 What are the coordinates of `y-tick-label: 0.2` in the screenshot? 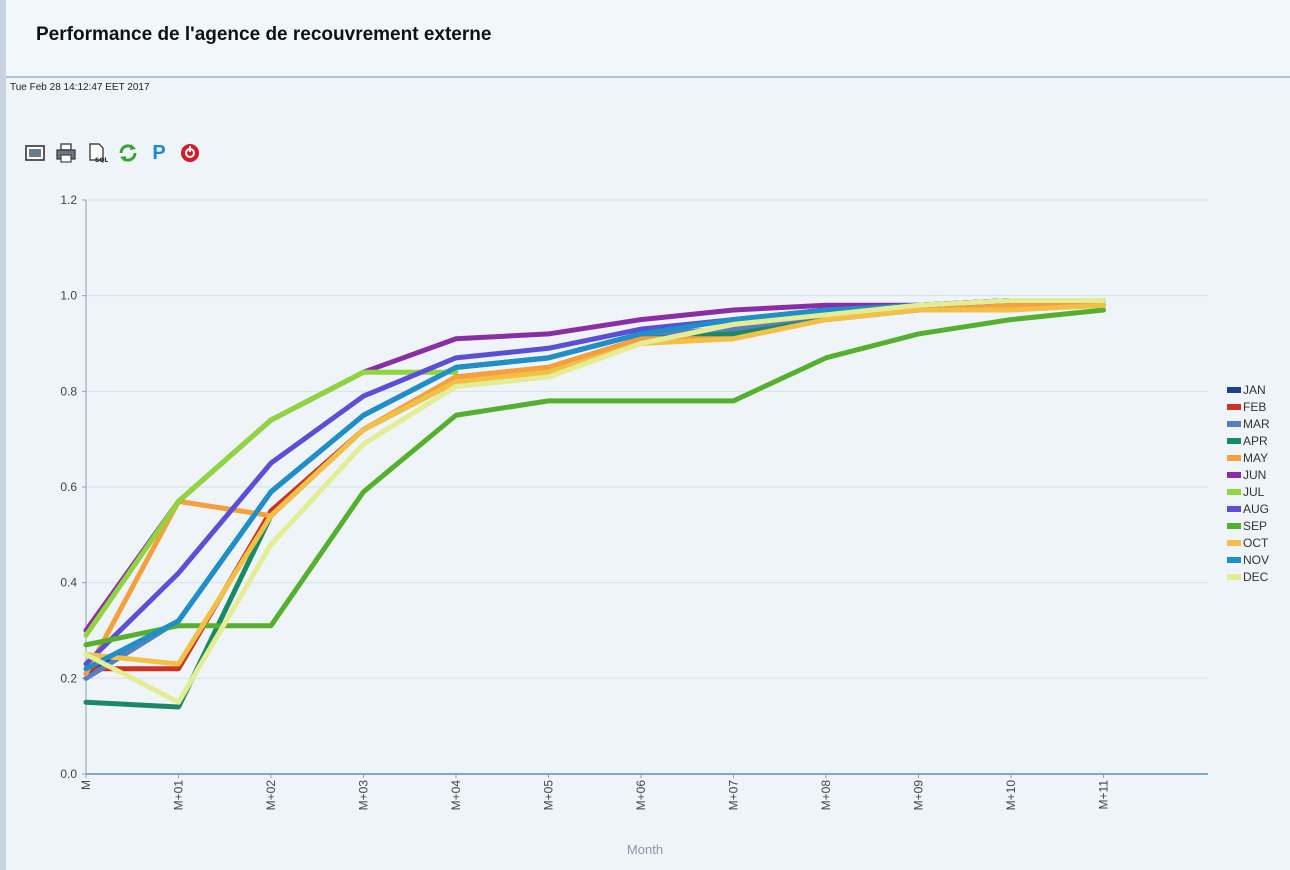 It's located at (68, 678).